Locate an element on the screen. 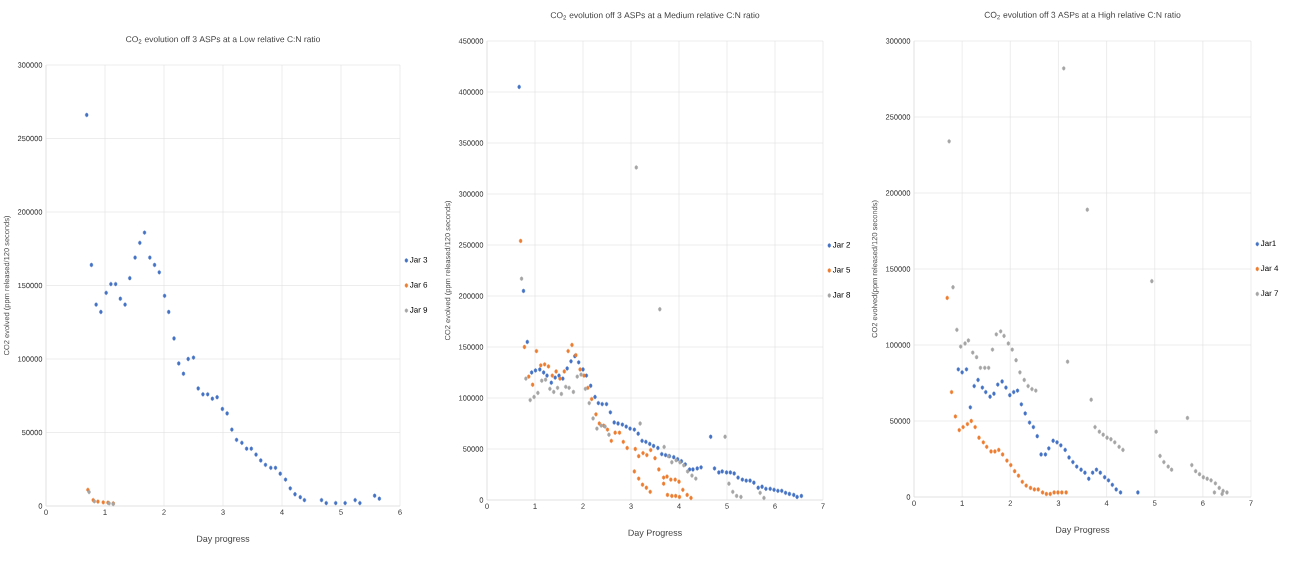 Image resolution: width=1293 pixels, height=563 pixels. chart-title: CO$_{2}$ evolution off 3 ASPs at a Low relative C:N ratio is located at coordinates (223, 39).